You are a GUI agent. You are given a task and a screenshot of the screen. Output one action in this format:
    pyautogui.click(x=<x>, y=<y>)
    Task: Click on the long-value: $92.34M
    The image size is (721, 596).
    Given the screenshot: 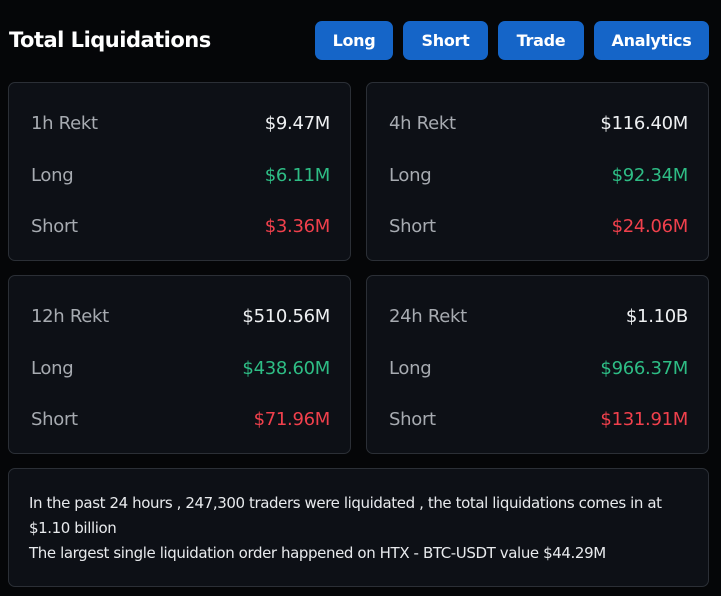 What is the action you would take?
    pyautogui.click(x=650, y=175)
    